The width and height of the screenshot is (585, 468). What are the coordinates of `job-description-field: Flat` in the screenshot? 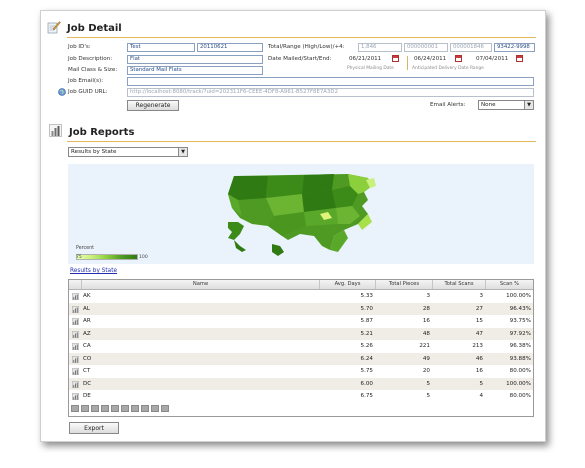 It's located at (195, 59).